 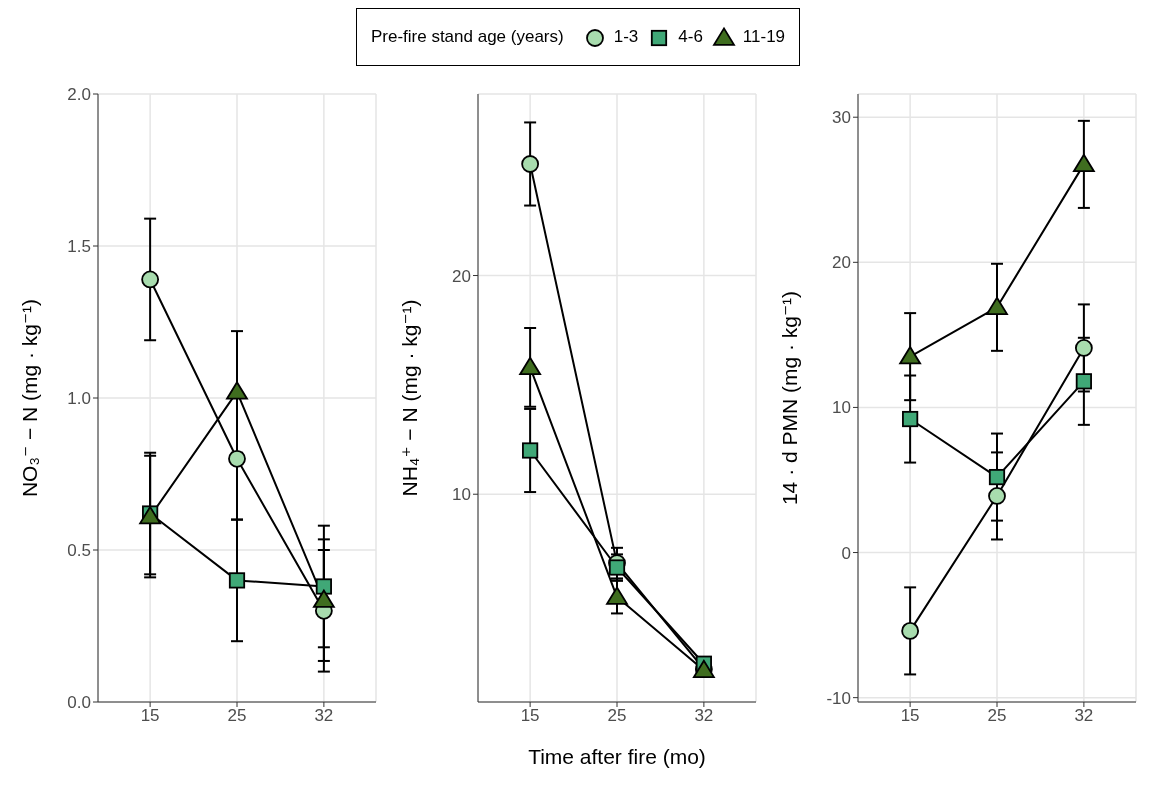 I want to click on y-tick-label: 1.5, so click(x=79, y=247).